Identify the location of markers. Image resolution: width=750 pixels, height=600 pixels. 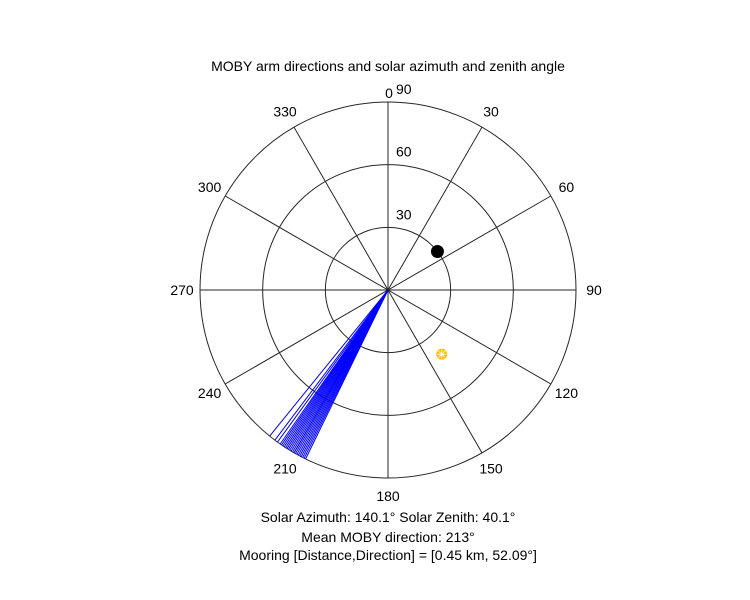
(439, 302).